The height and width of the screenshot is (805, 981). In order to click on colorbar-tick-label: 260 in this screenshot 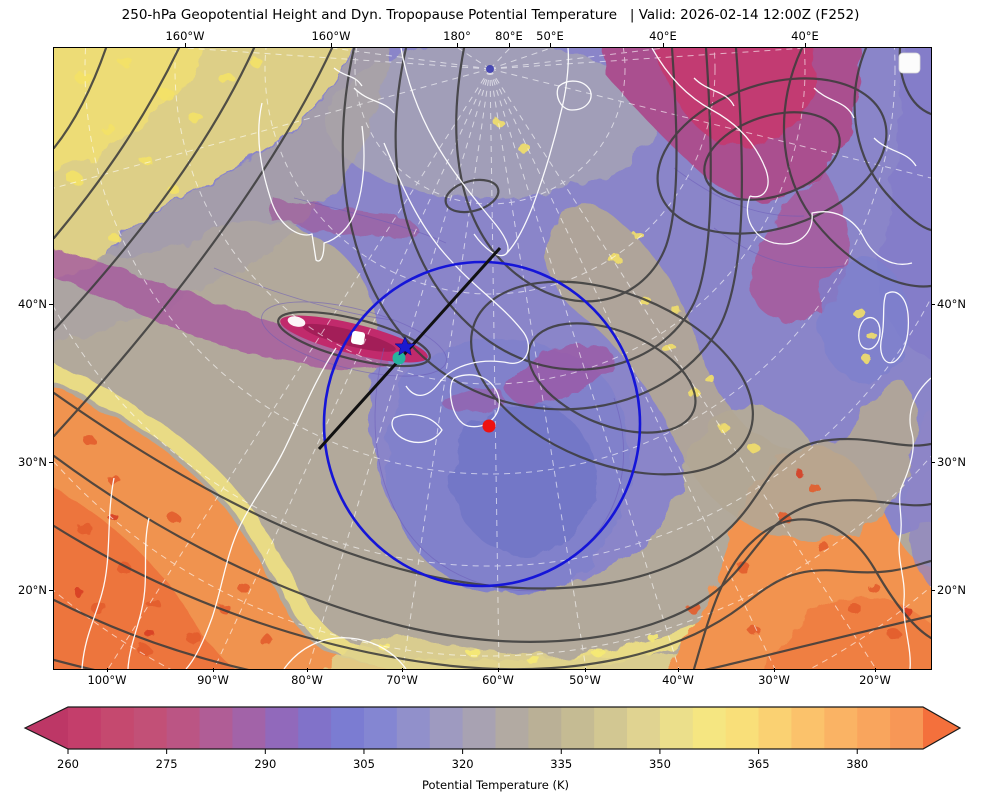, I will do `click(68, 764)`.